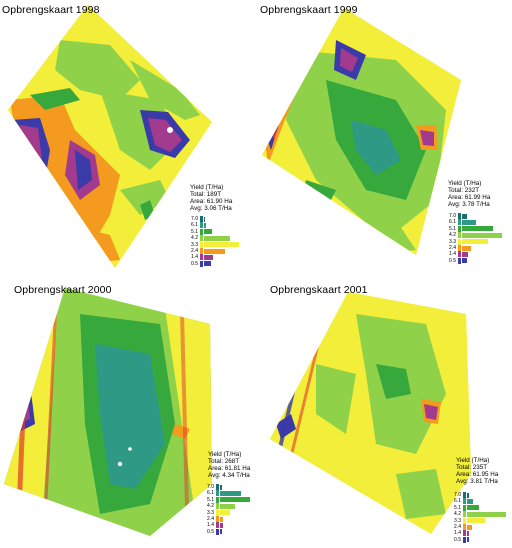 The width and height of the screenshot is (512, 548). Describe the element at coordinates (51, 10) in the screenshot. I see `map-title: Opbrengskaart 1998` at that location.